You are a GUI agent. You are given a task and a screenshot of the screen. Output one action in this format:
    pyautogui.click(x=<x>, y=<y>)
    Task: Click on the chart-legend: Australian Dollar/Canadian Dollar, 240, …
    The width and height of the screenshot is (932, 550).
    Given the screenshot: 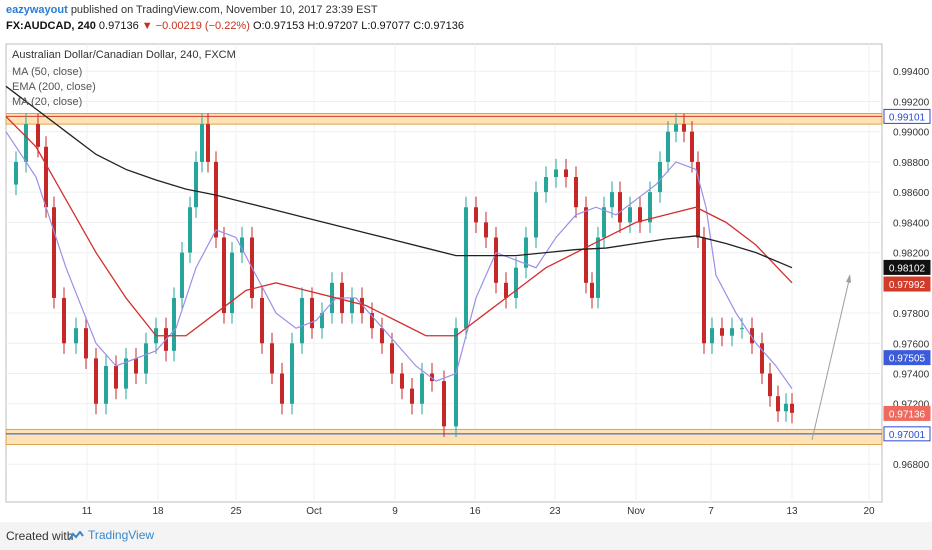 What is the action you would take?
    pyautogui.click(x=124, y=78)
    